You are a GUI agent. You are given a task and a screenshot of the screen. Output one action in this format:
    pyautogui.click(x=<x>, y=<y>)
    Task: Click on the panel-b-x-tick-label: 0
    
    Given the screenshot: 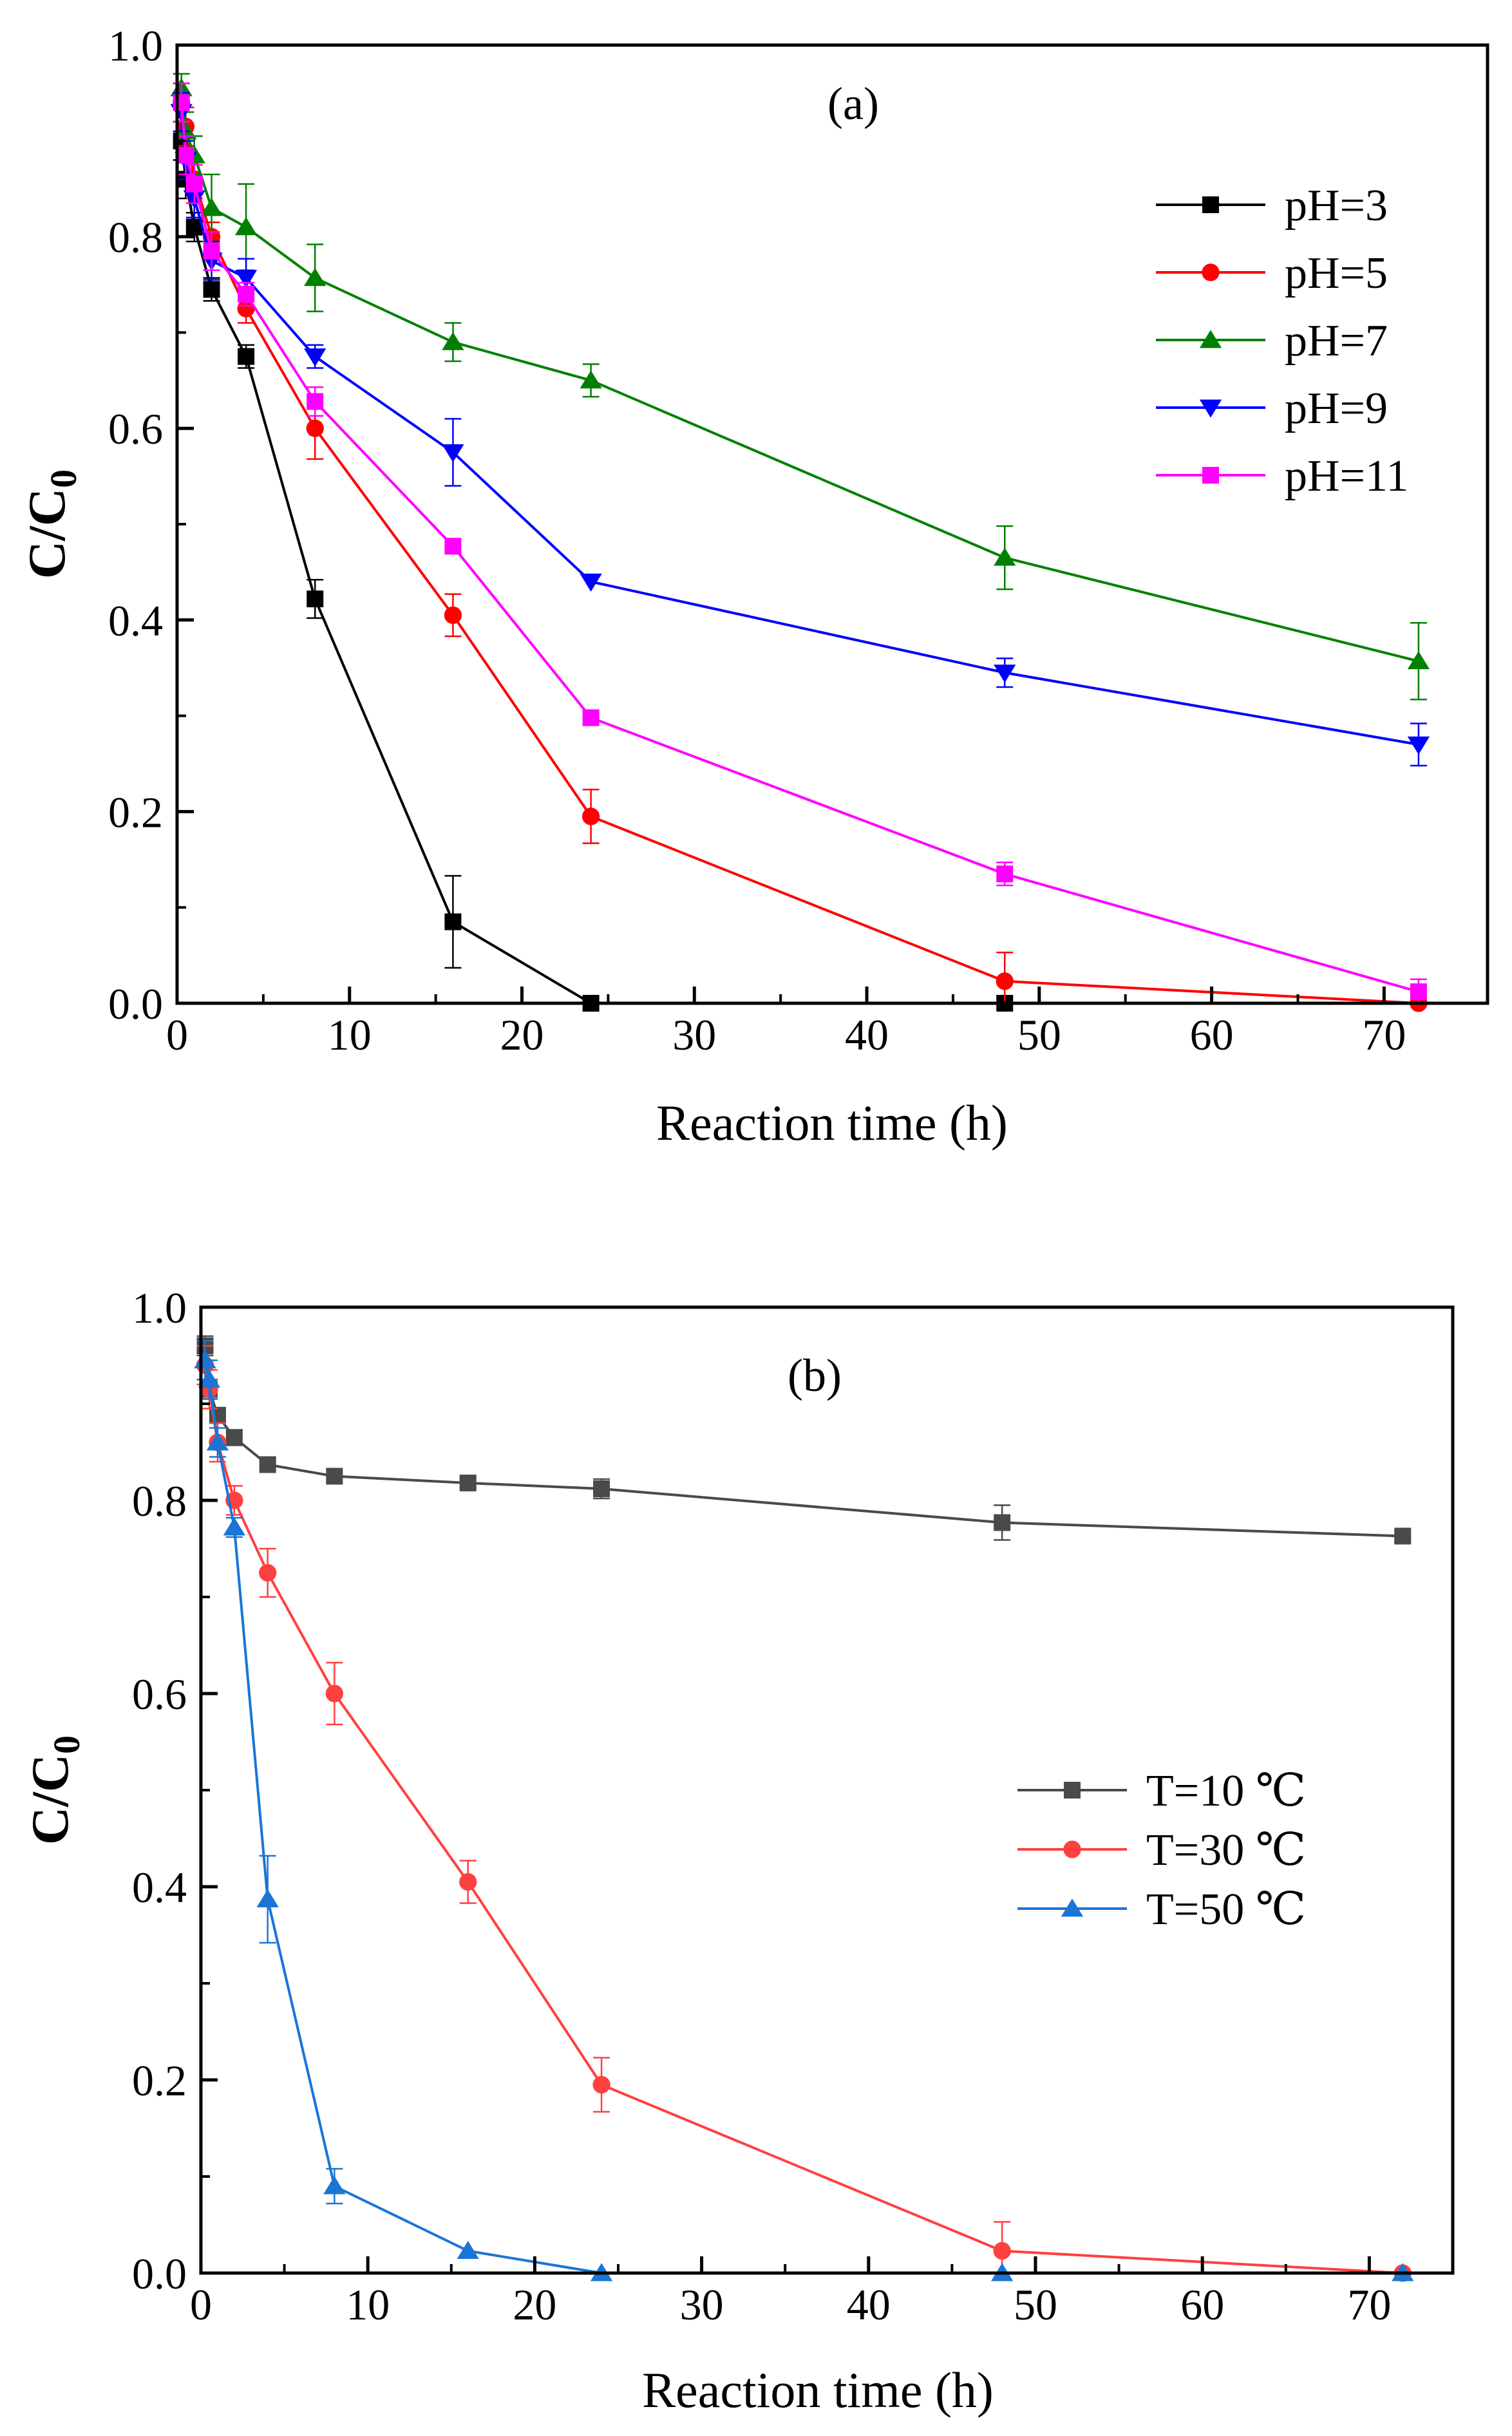 What is the action you would take?
    pyautogui.click(x=201, y=2305)
    